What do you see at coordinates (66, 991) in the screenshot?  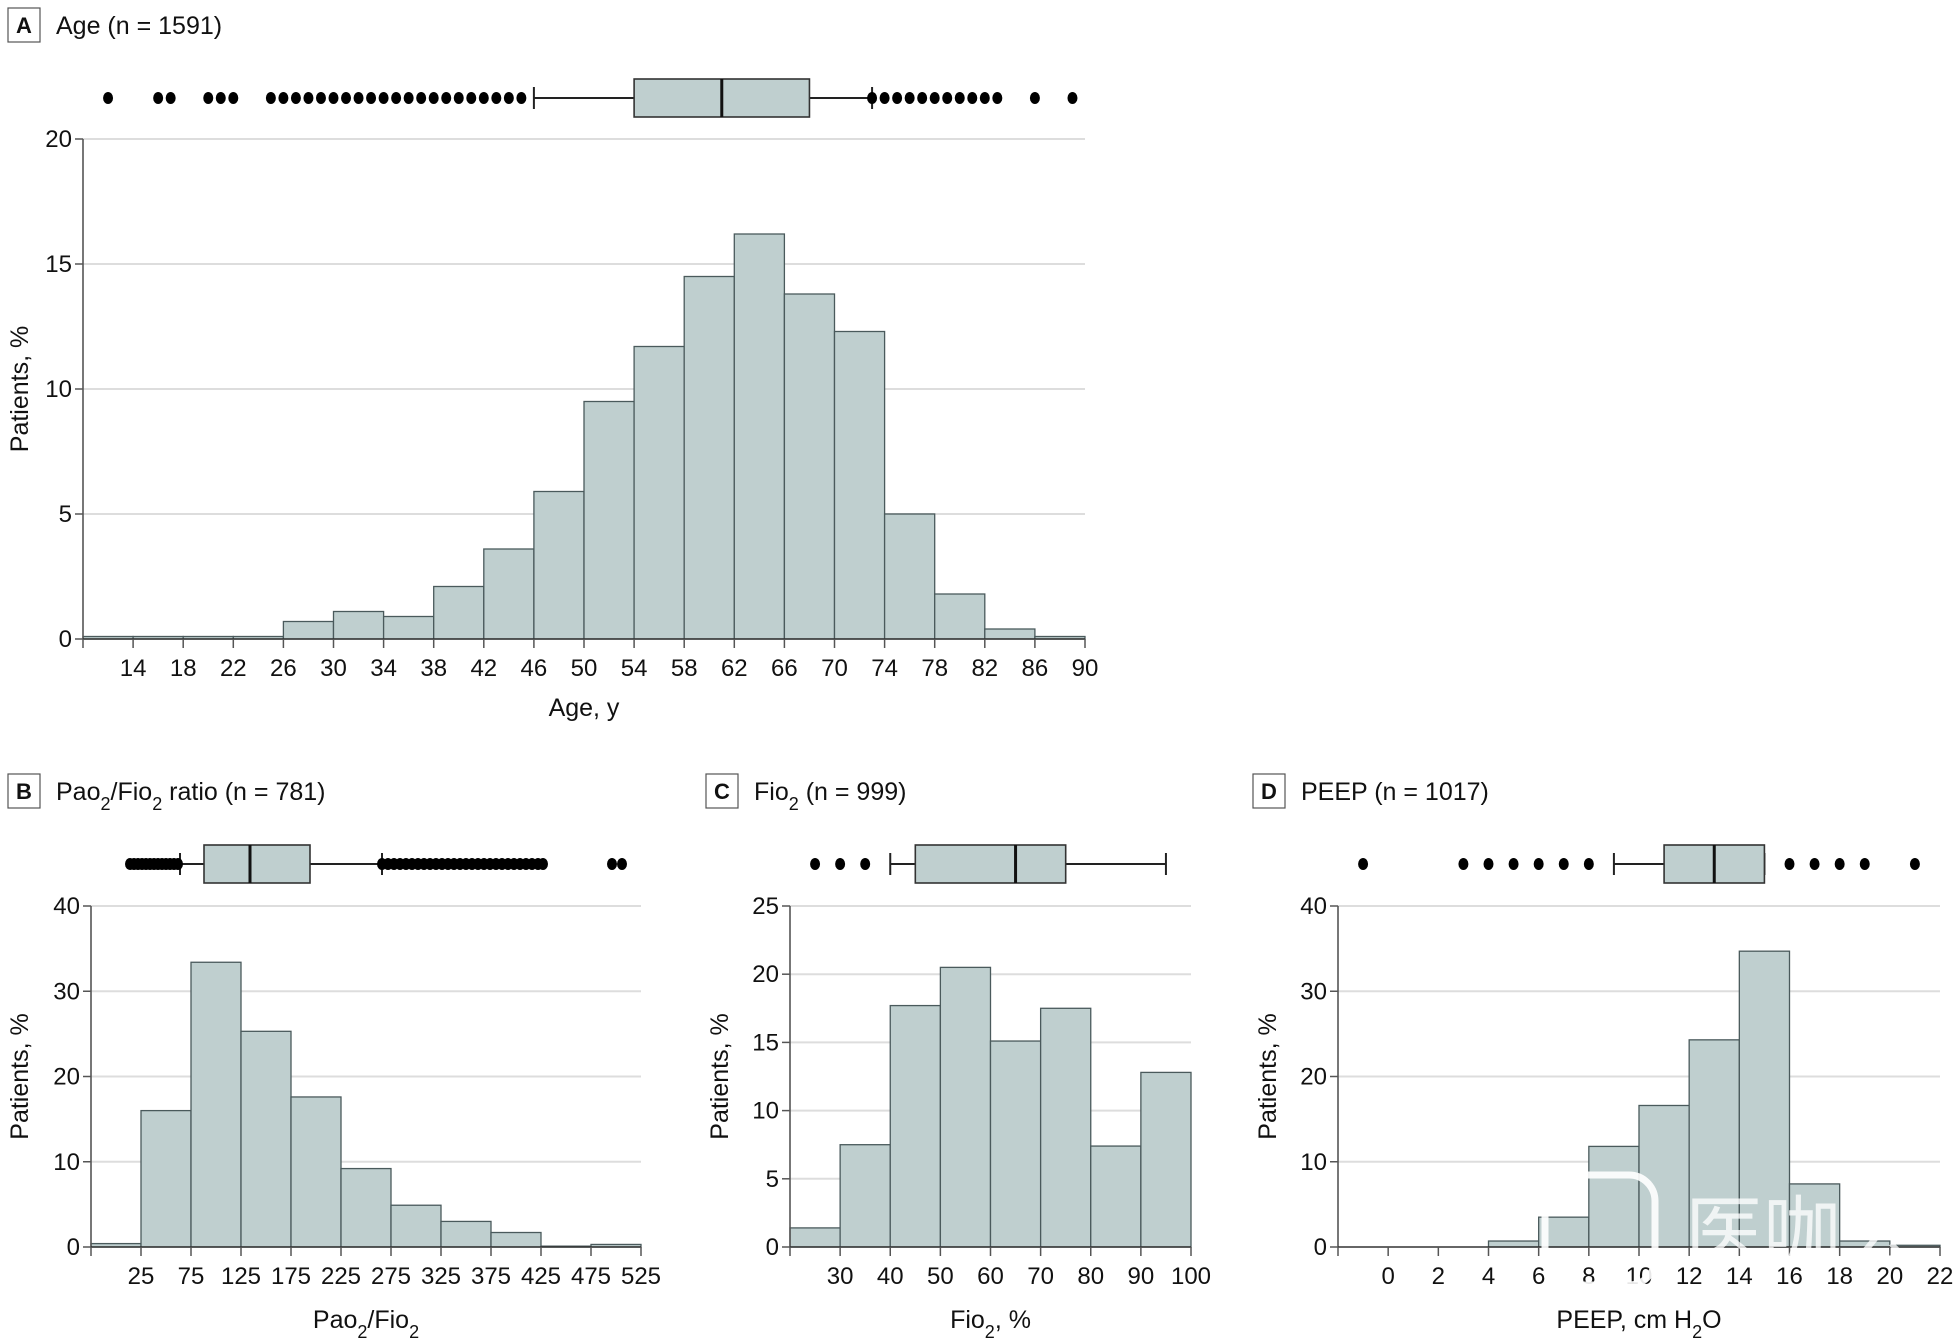 I see `y-tick-label: 30` at bounding box center [66, 991].